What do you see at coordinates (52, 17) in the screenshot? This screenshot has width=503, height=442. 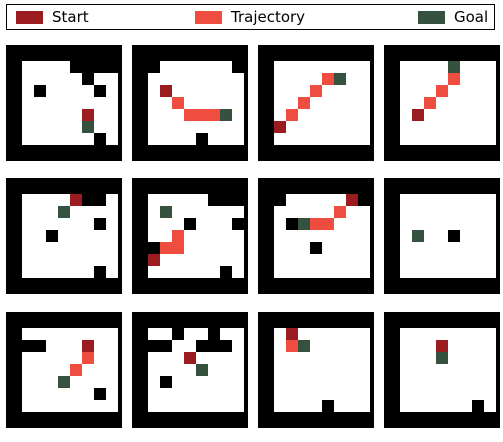 I see `legend-start: Start` at bounding box center [52, 17].